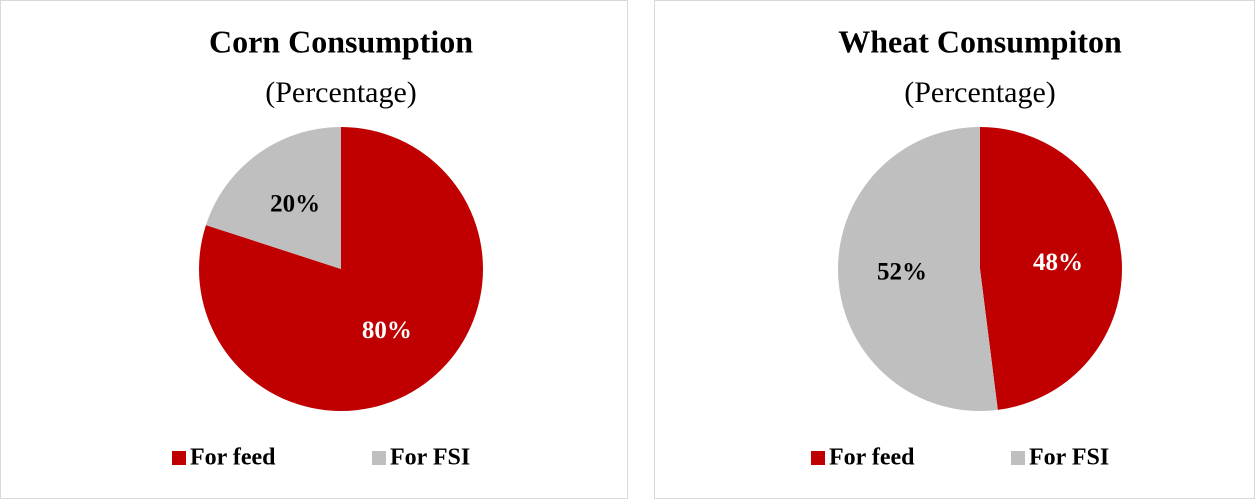 This screenshot has height=499, width=1255. What do you see at coordinates (980, 41) in the screenshot?
I see `chart-title: Wheat Consumpiton` at bounding box center [980, 41].